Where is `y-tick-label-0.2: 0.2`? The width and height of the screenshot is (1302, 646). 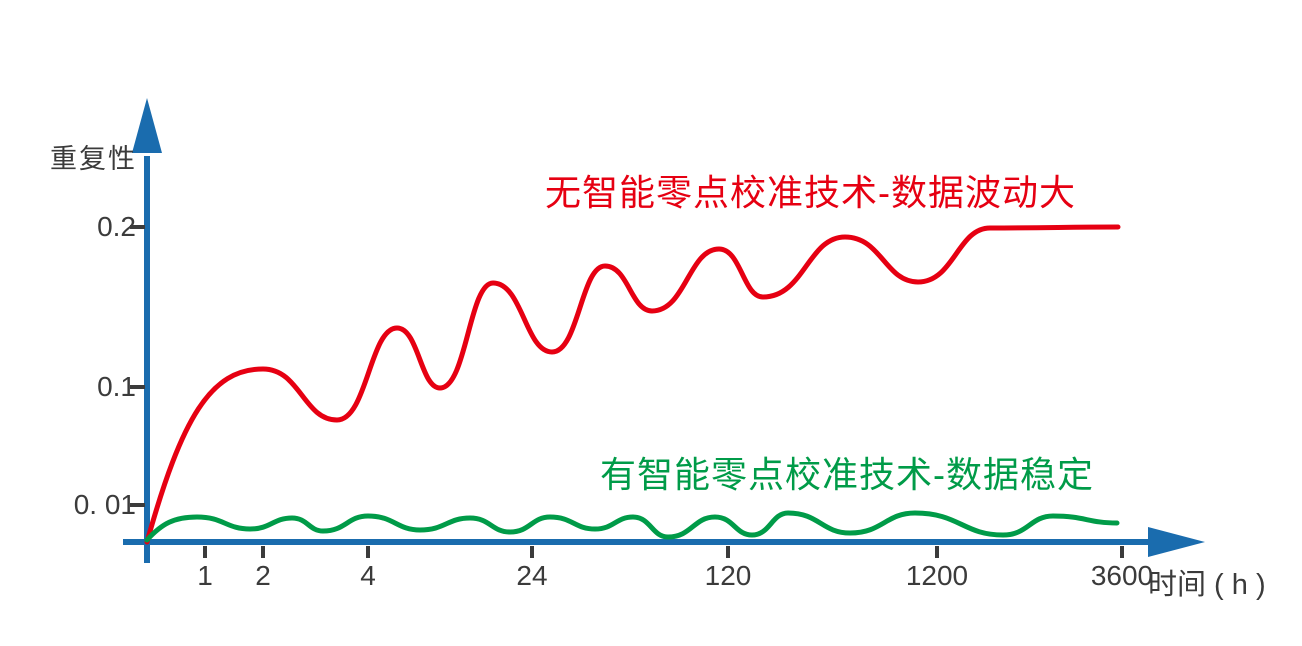 y-tick-label-0.2: 0.2 is located at coordinates (116, 226).